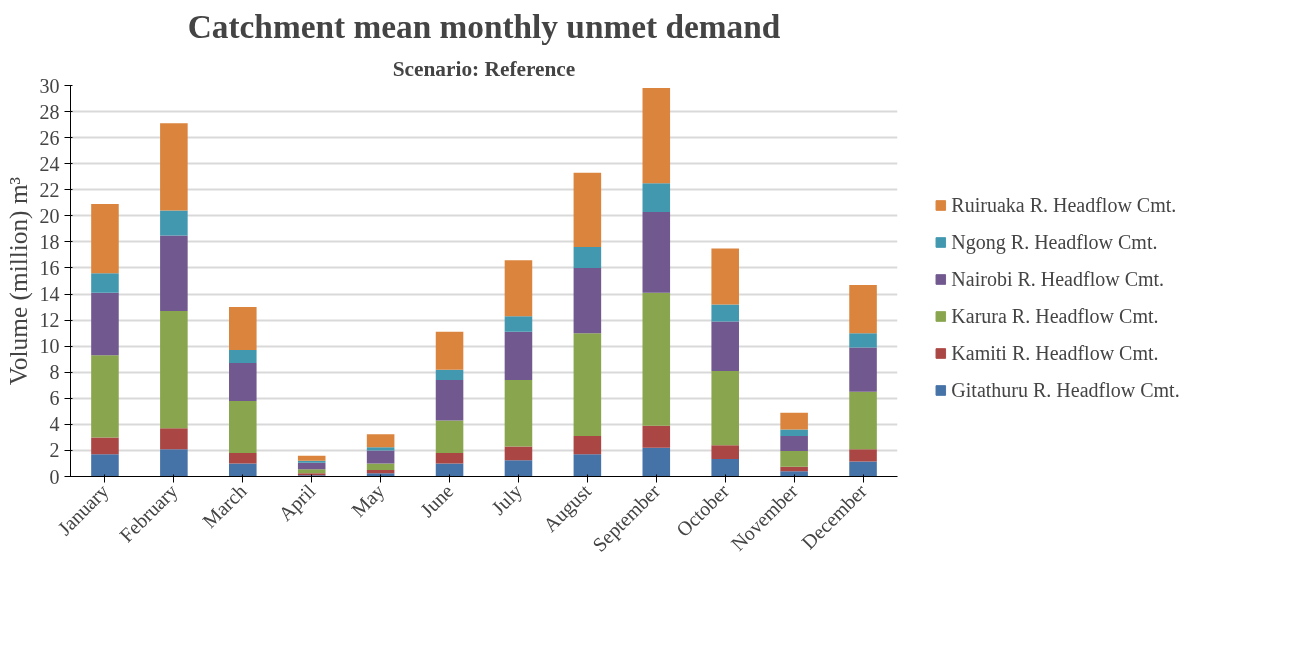  Describe the element at coordinates (49, 111) in the screenshot. I see `y-tick-label: 28` at that location.